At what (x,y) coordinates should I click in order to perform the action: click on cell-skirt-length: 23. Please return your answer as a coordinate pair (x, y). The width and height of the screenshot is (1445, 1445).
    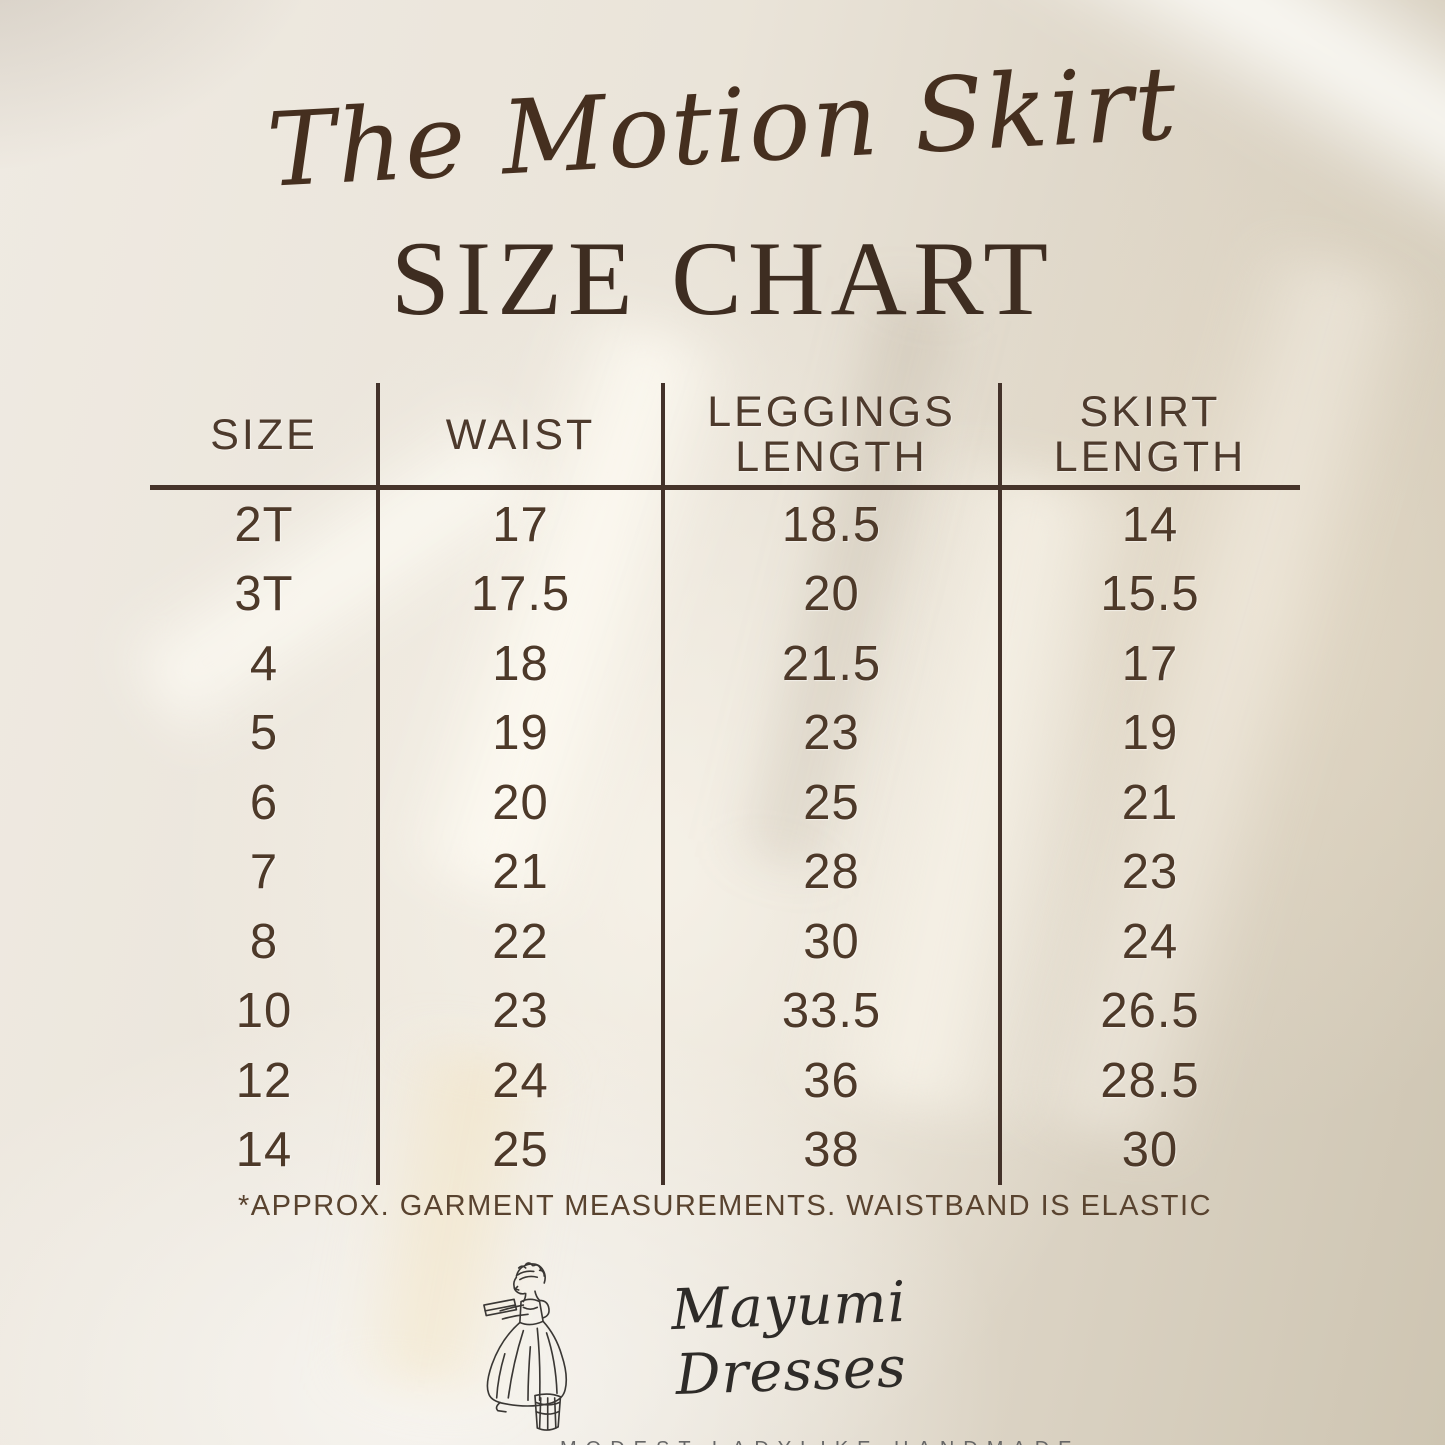
    Looking at the image, I should click on (1150, 872).